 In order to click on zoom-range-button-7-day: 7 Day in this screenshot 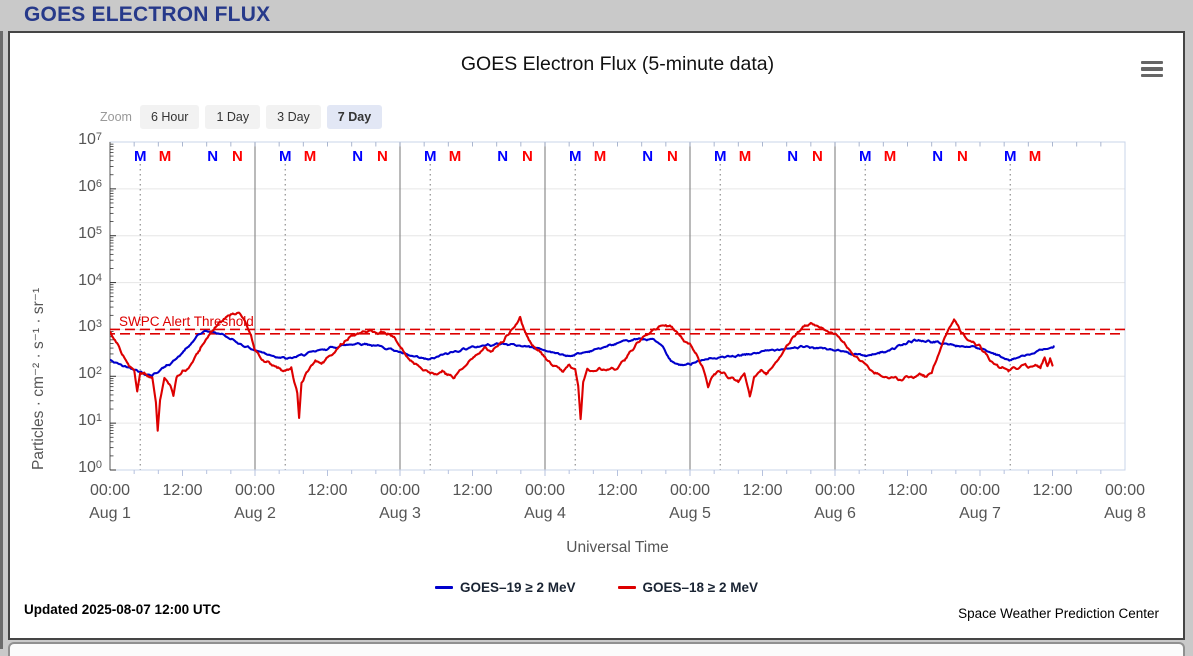, I will do `click(354, 117)`.